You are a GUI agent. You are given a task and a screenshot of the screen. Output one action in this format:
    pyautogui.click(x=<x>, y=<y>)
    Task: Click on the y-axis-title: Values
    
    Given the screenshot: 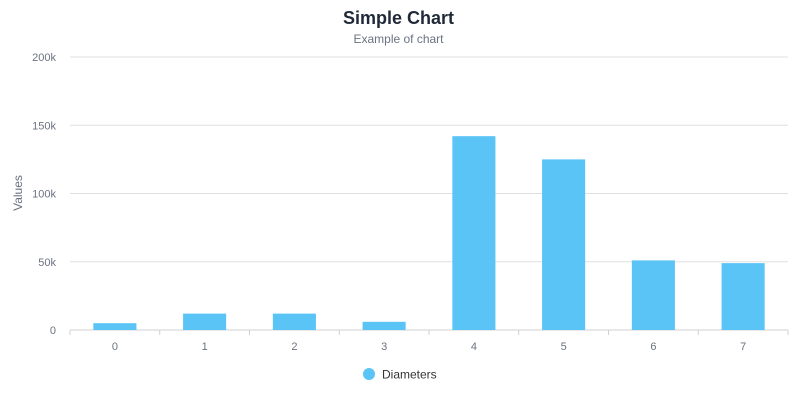 What is the action you would take?
    pyautogui.click(x=18, y=193)
    